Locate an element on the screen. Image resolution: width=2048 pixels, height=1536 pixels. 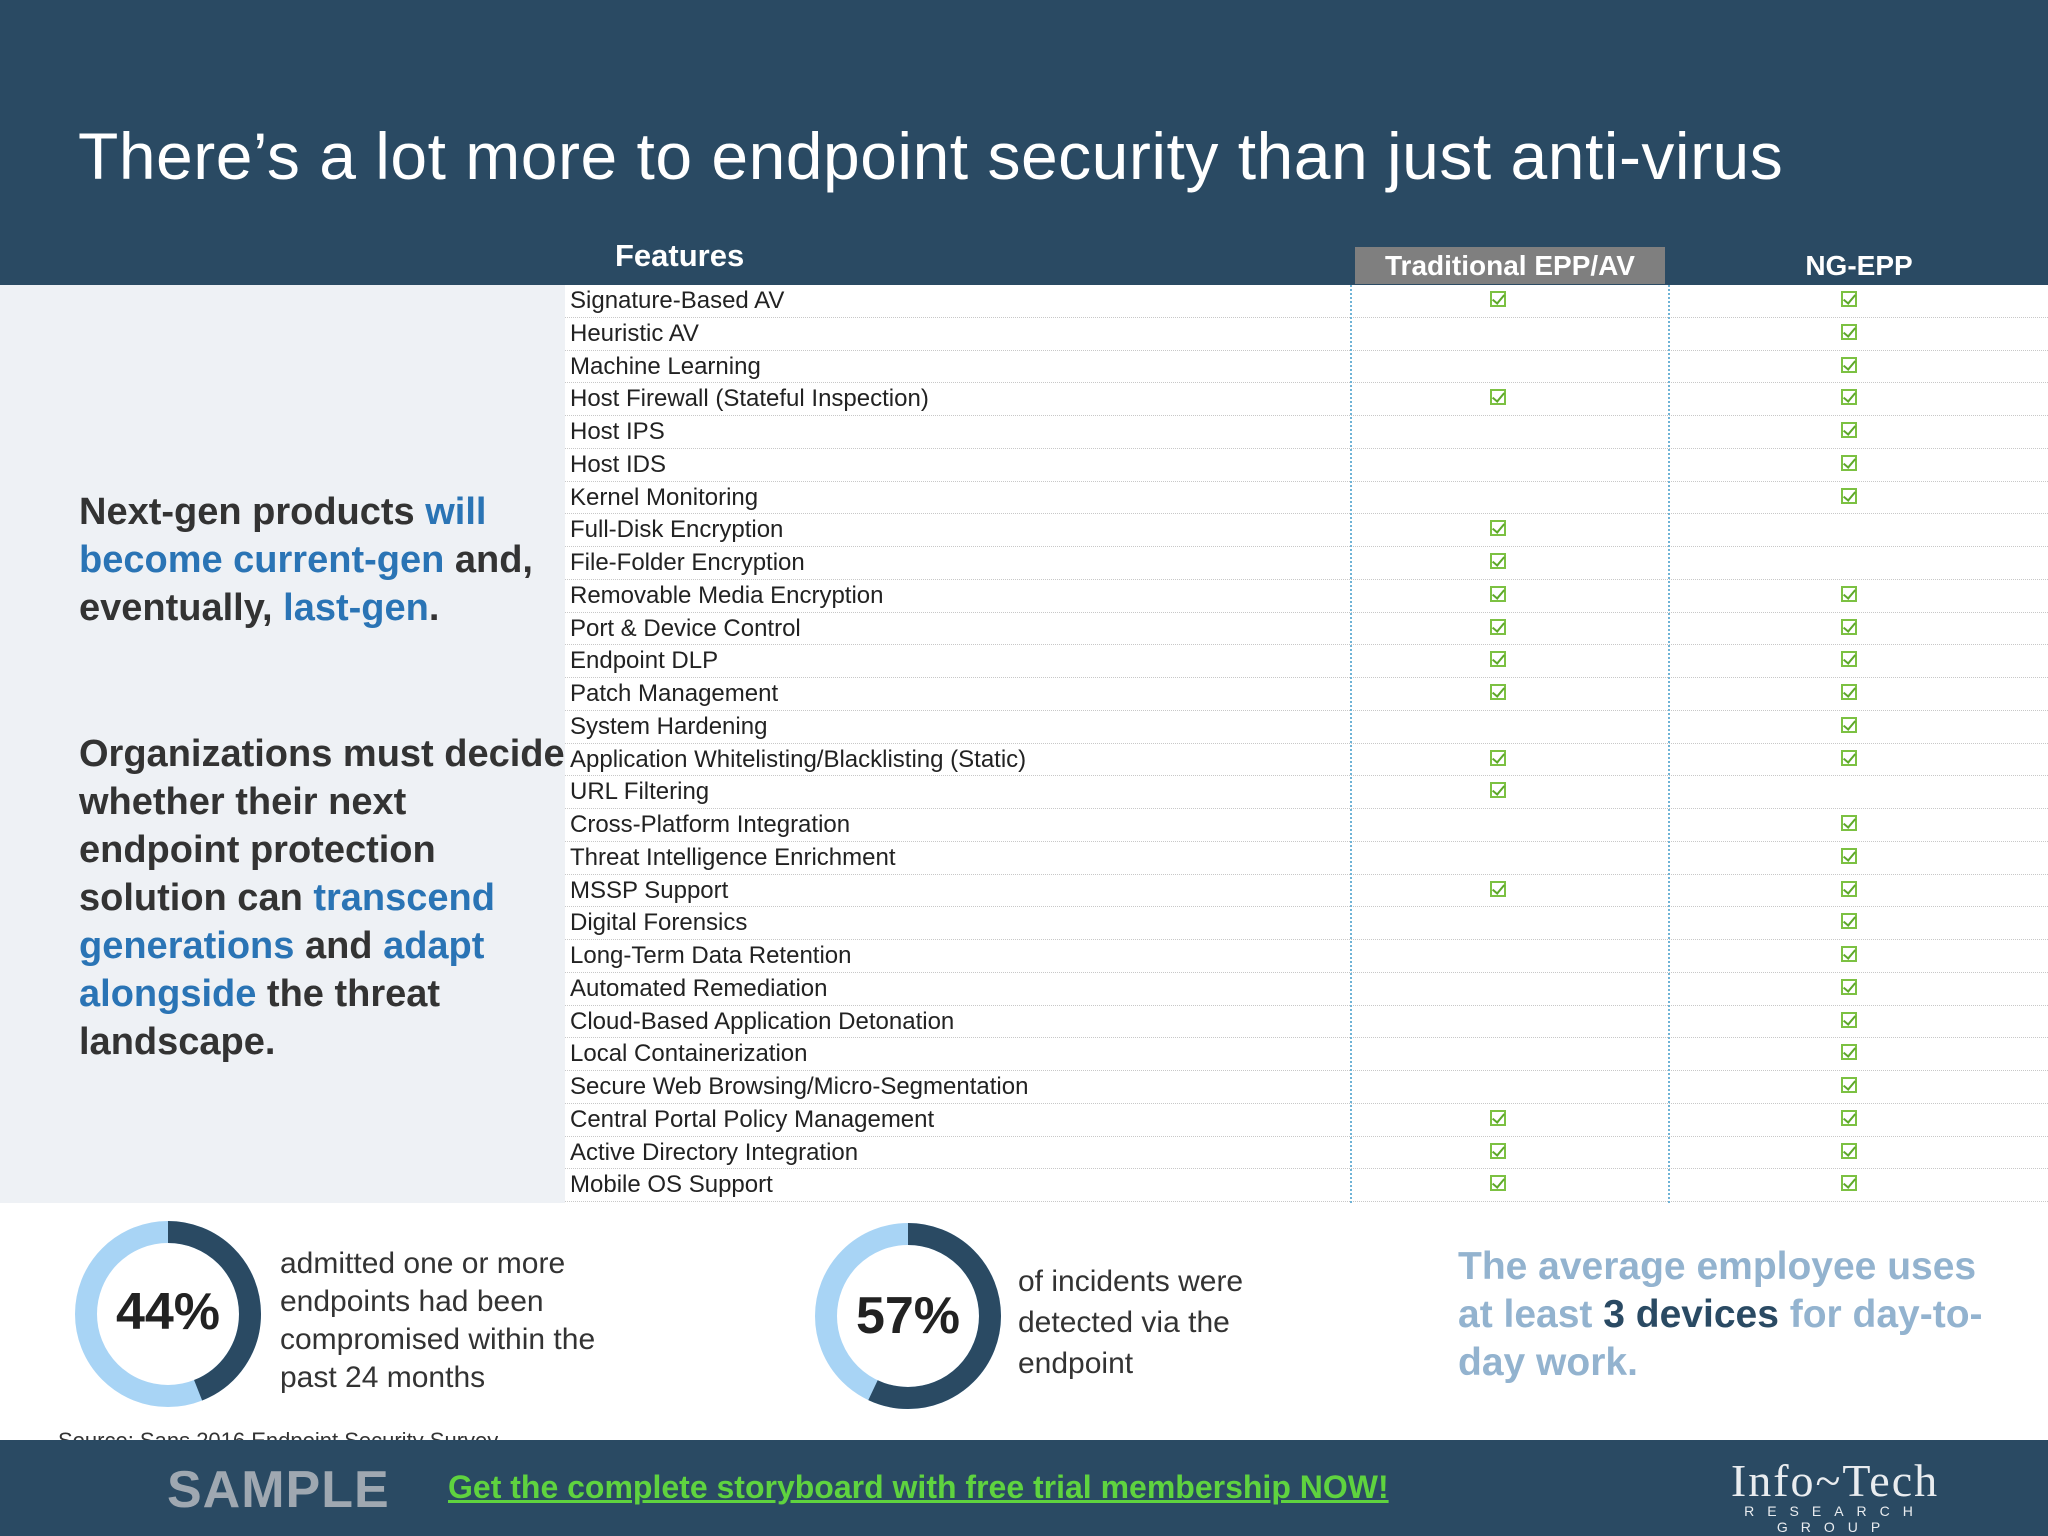
footer-band is located at coordinates (1024, 1488).